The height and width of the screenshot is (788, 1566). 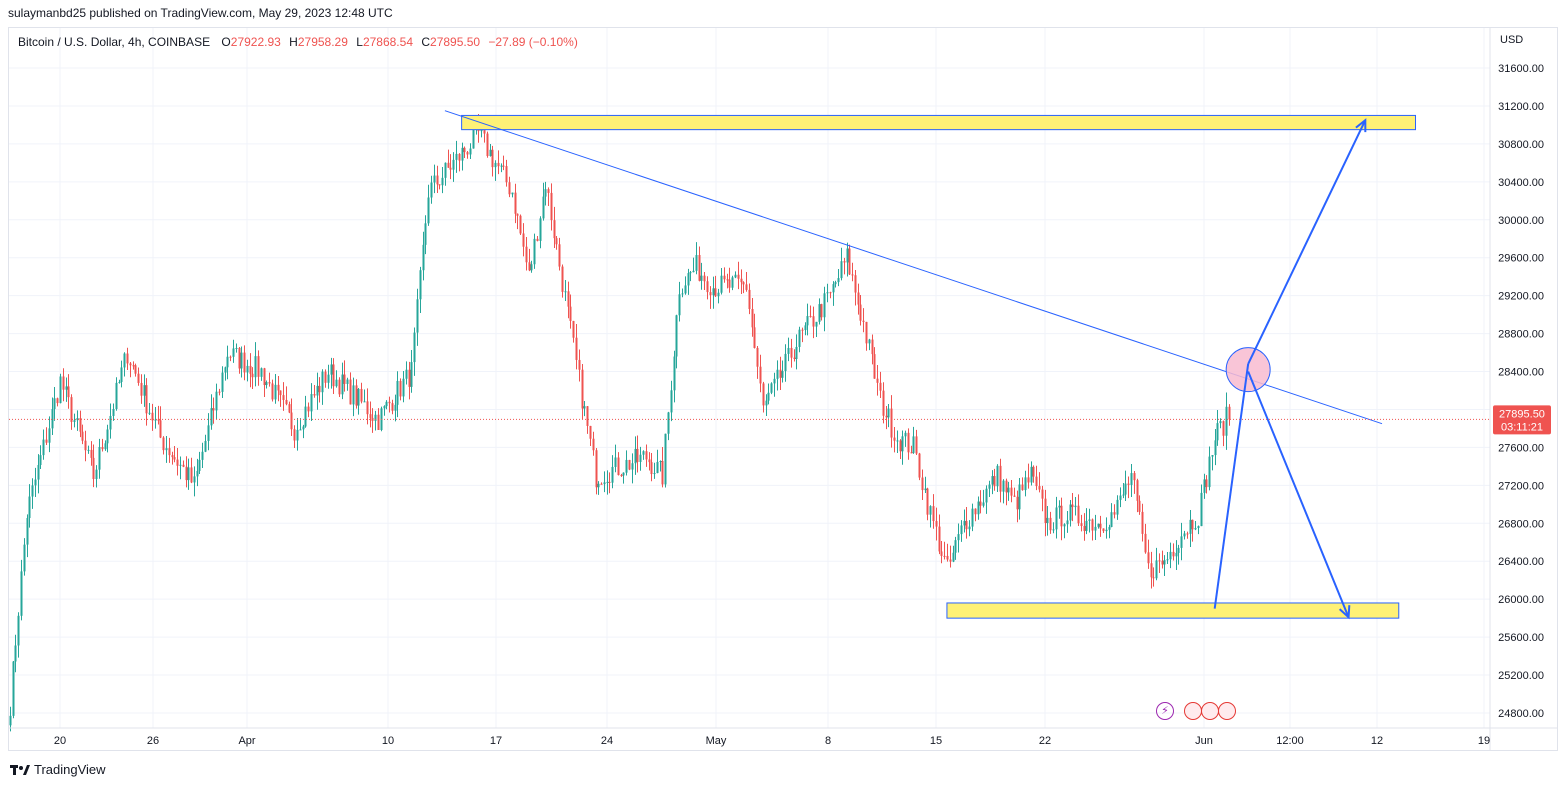 What do you see at coordinates (1521, 259) in the screenshot?
I see `price-tick-label: 29600.00` at bounding box center [1521, 259].